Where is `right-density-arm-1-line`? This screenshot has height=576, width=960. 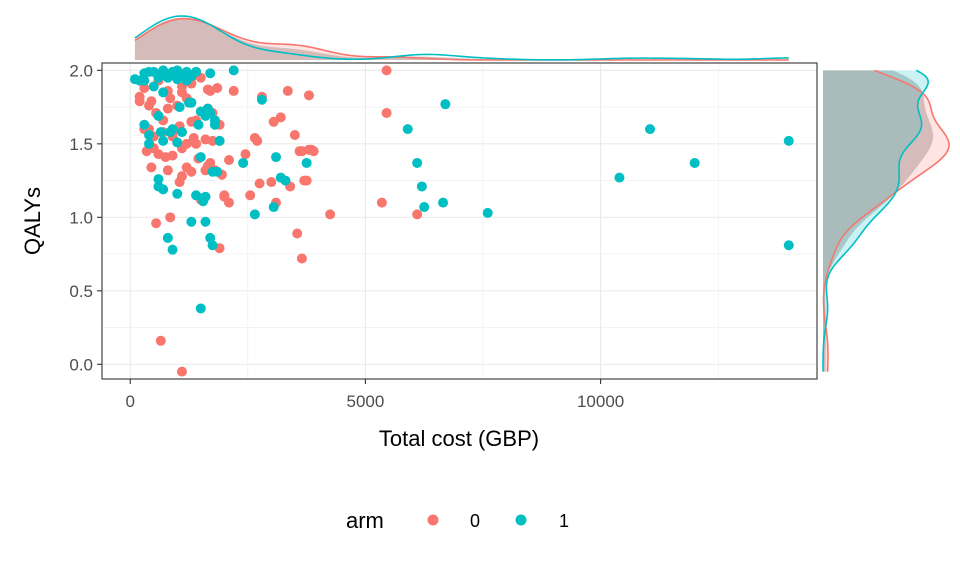
right-density-arm-1-line is located at coordinates (876, 220).